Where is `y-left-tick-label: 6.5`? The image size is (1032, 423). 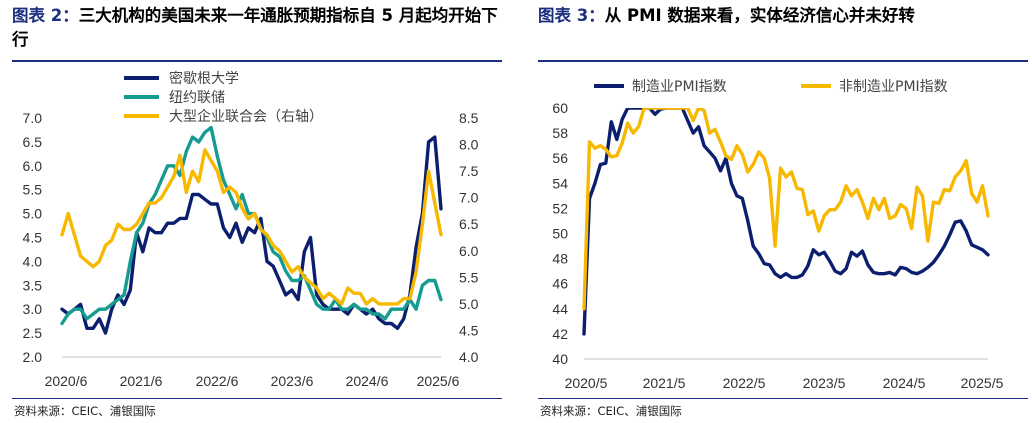 y-left-tick-label: 6.5 is located at coordinates (33, 142).